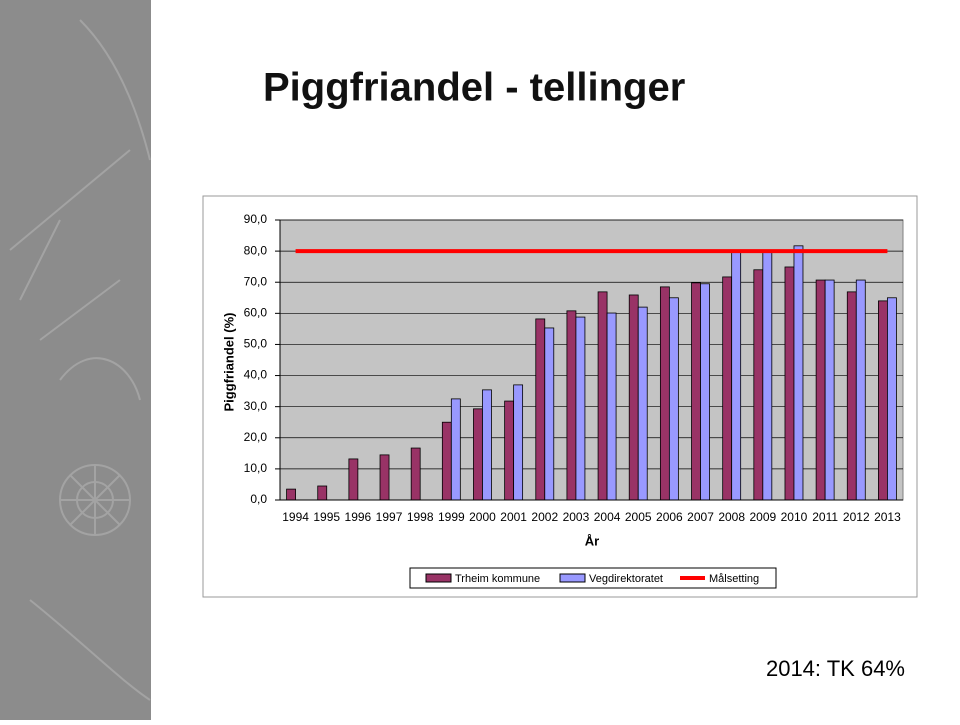 The image size is (960, 725). I want to click on x-tick-label: 1999, so click(451, 517).